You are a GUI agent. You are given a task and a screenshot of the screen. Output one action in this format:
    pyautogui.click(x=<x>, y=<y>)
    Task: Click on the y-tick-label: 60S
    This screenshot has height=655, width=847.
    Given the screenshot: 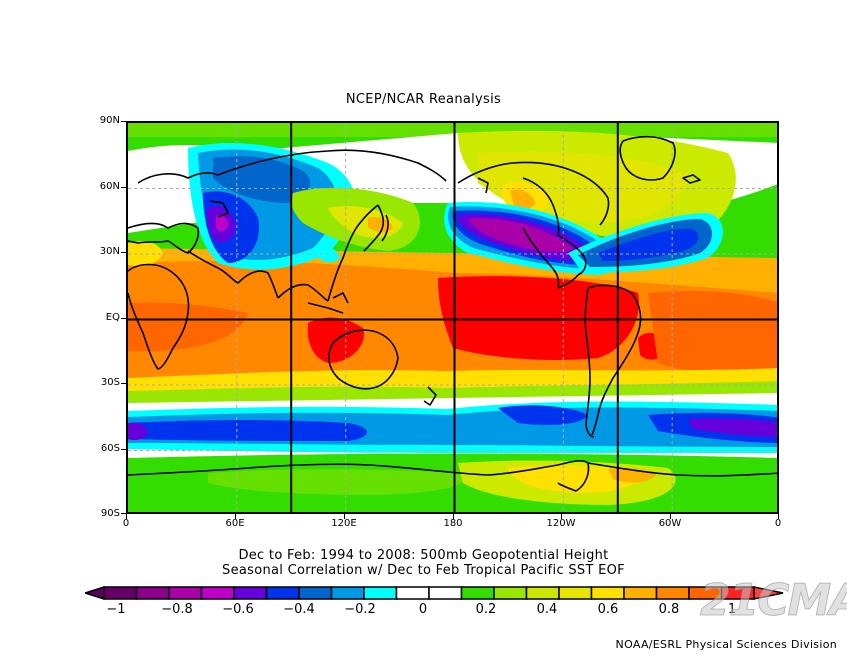 What is the action you would take?
    pyautogui.click(x=110, y=448)
    